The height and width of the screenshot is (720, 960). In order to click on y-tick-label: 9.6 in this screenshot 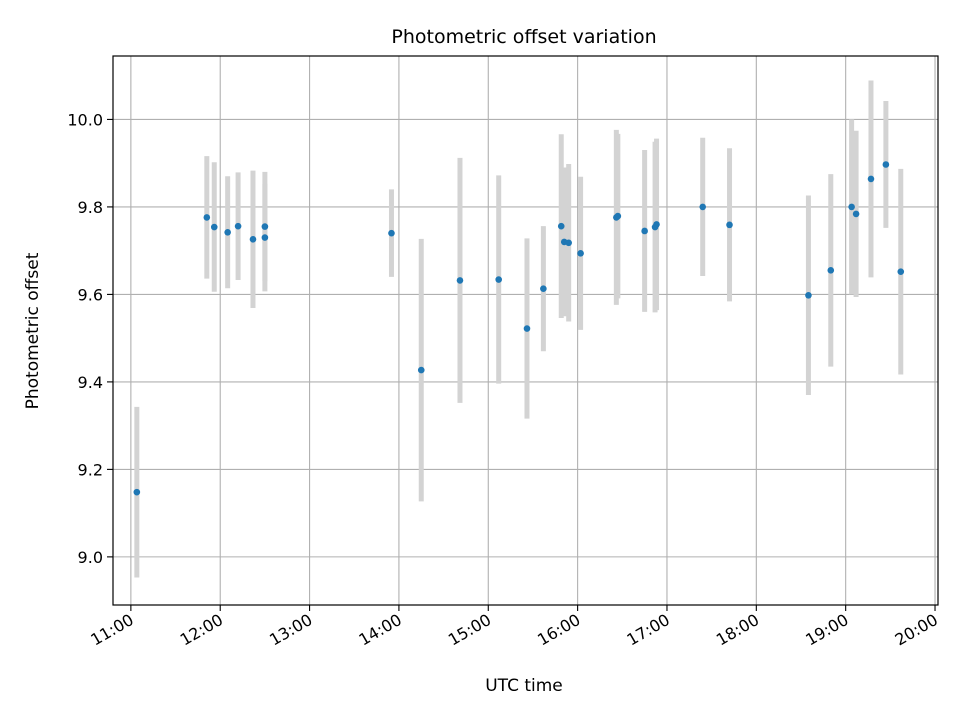, I will do `click(90, 294)`.